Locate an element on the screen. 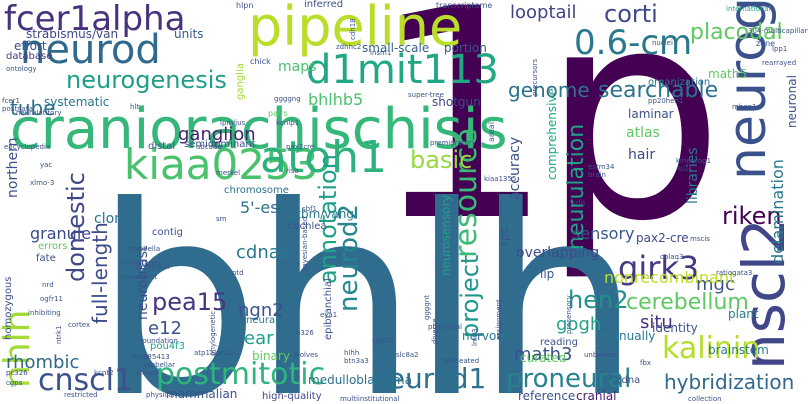 The width and height of the screenshot is (808, 404). word: d1mit113 is located at coordinates (402, 70).